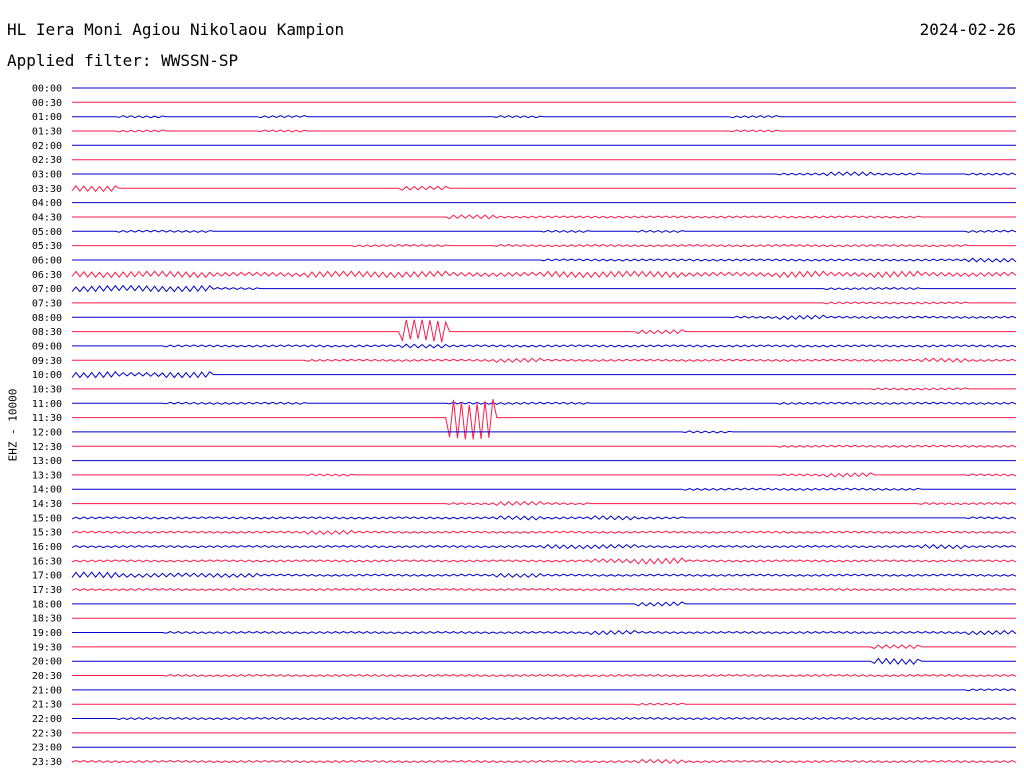 The height and width of the screenshot is (780, 1024). I want to click on row-label: 19:30, so click(47, 647).